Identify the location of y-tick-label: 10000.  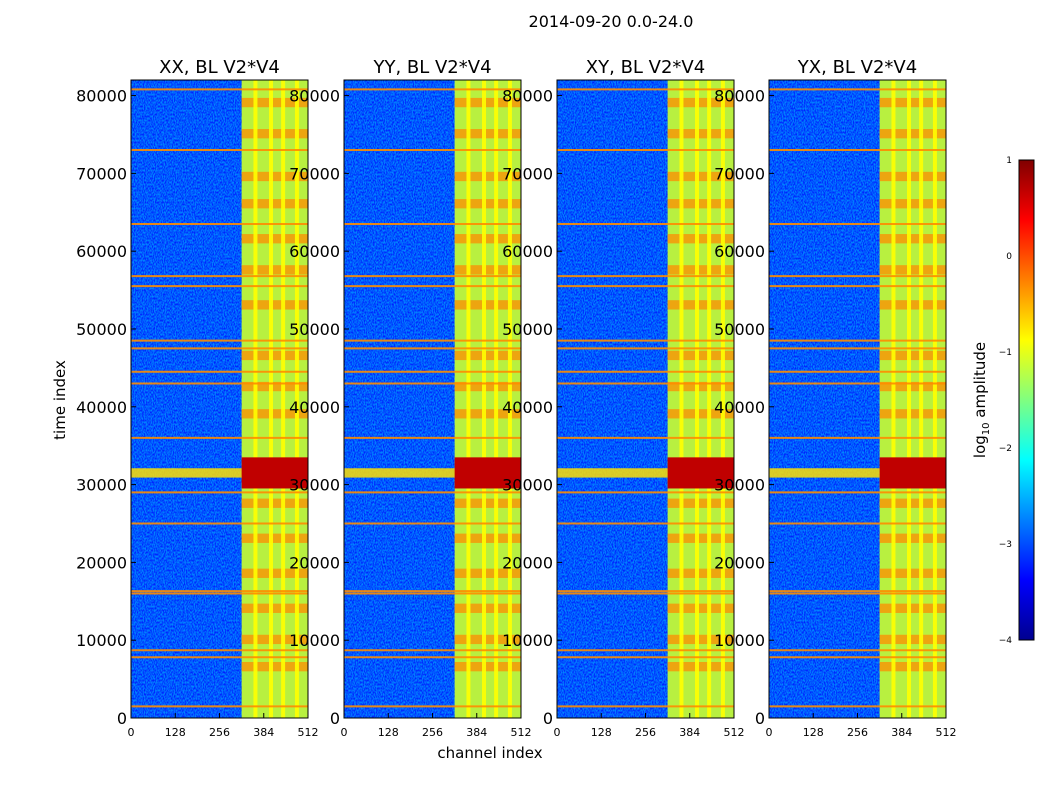
(314, 640).